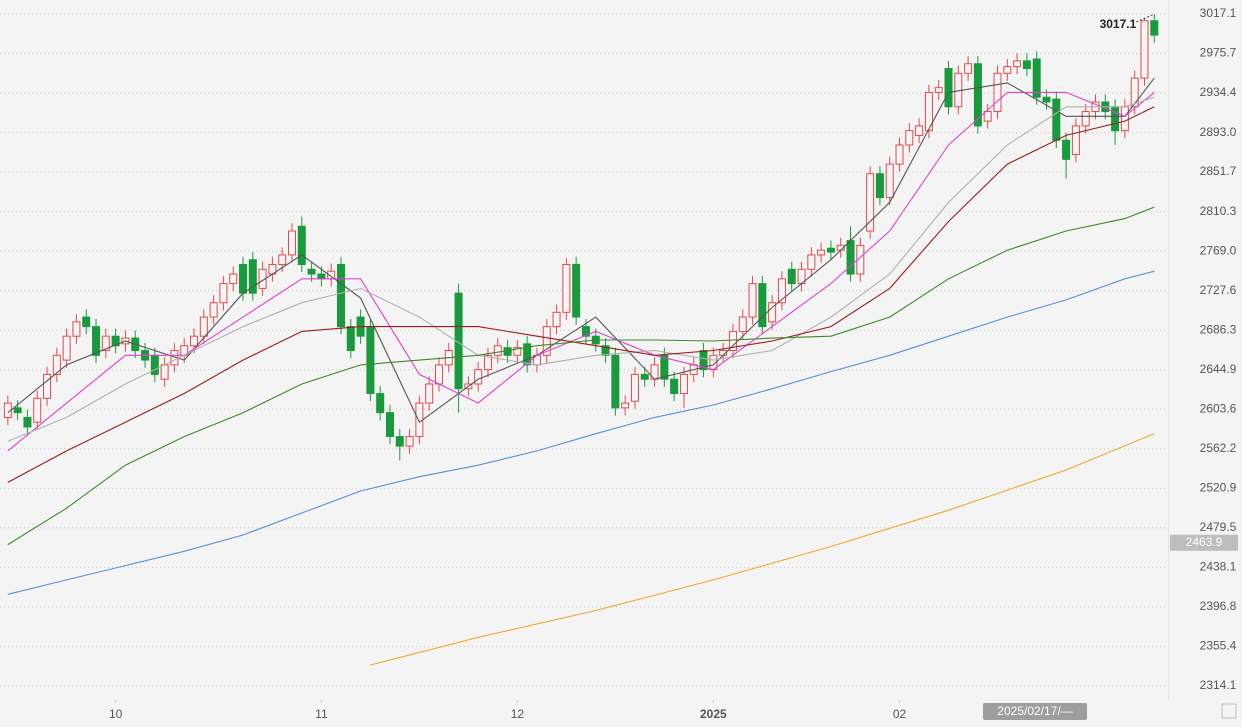 This screenshot has height=727, width=1242. I want to click on y-tick-label: 2851.7, so click(1218, 171).